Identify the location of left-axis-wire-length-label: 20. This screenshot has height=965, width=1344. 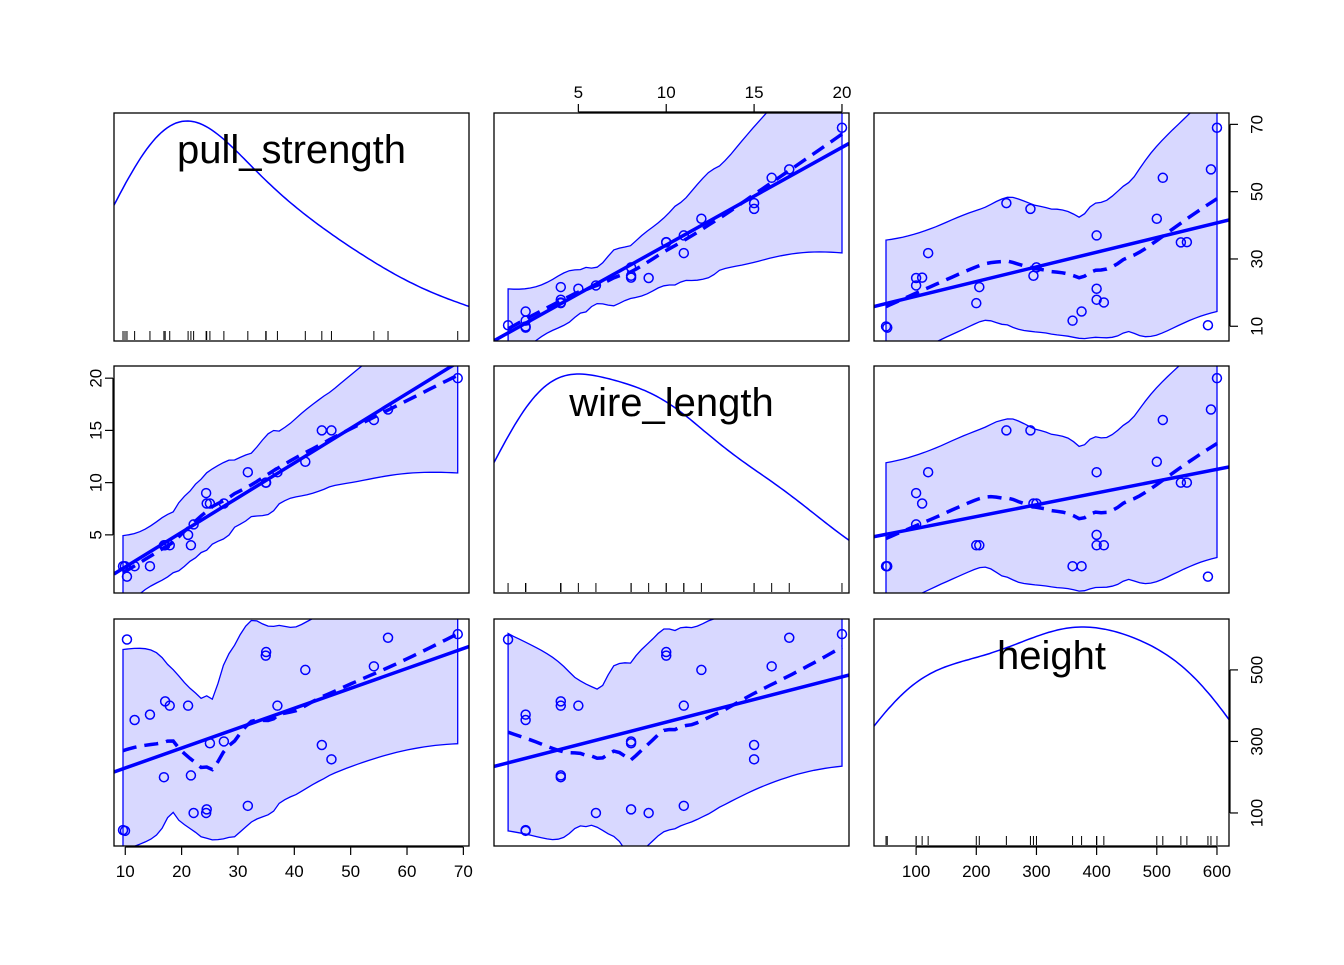
(95, 378).